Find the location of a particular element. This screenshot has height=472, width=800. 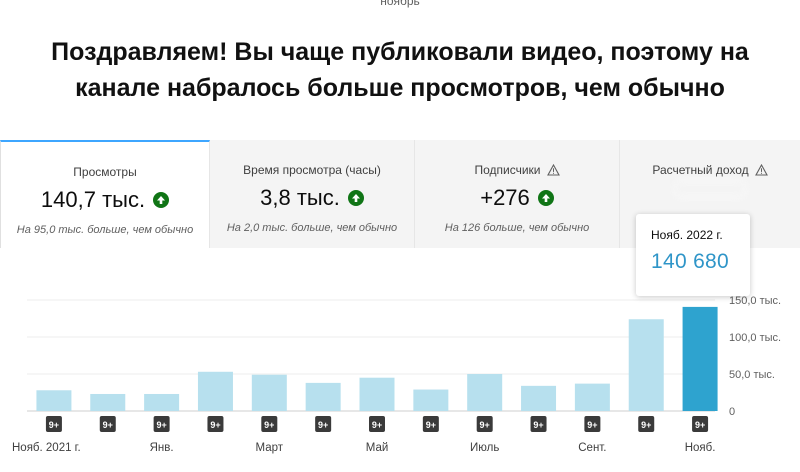

card-views-value: 140,7 тыс. is located at coordinates (93, 199).